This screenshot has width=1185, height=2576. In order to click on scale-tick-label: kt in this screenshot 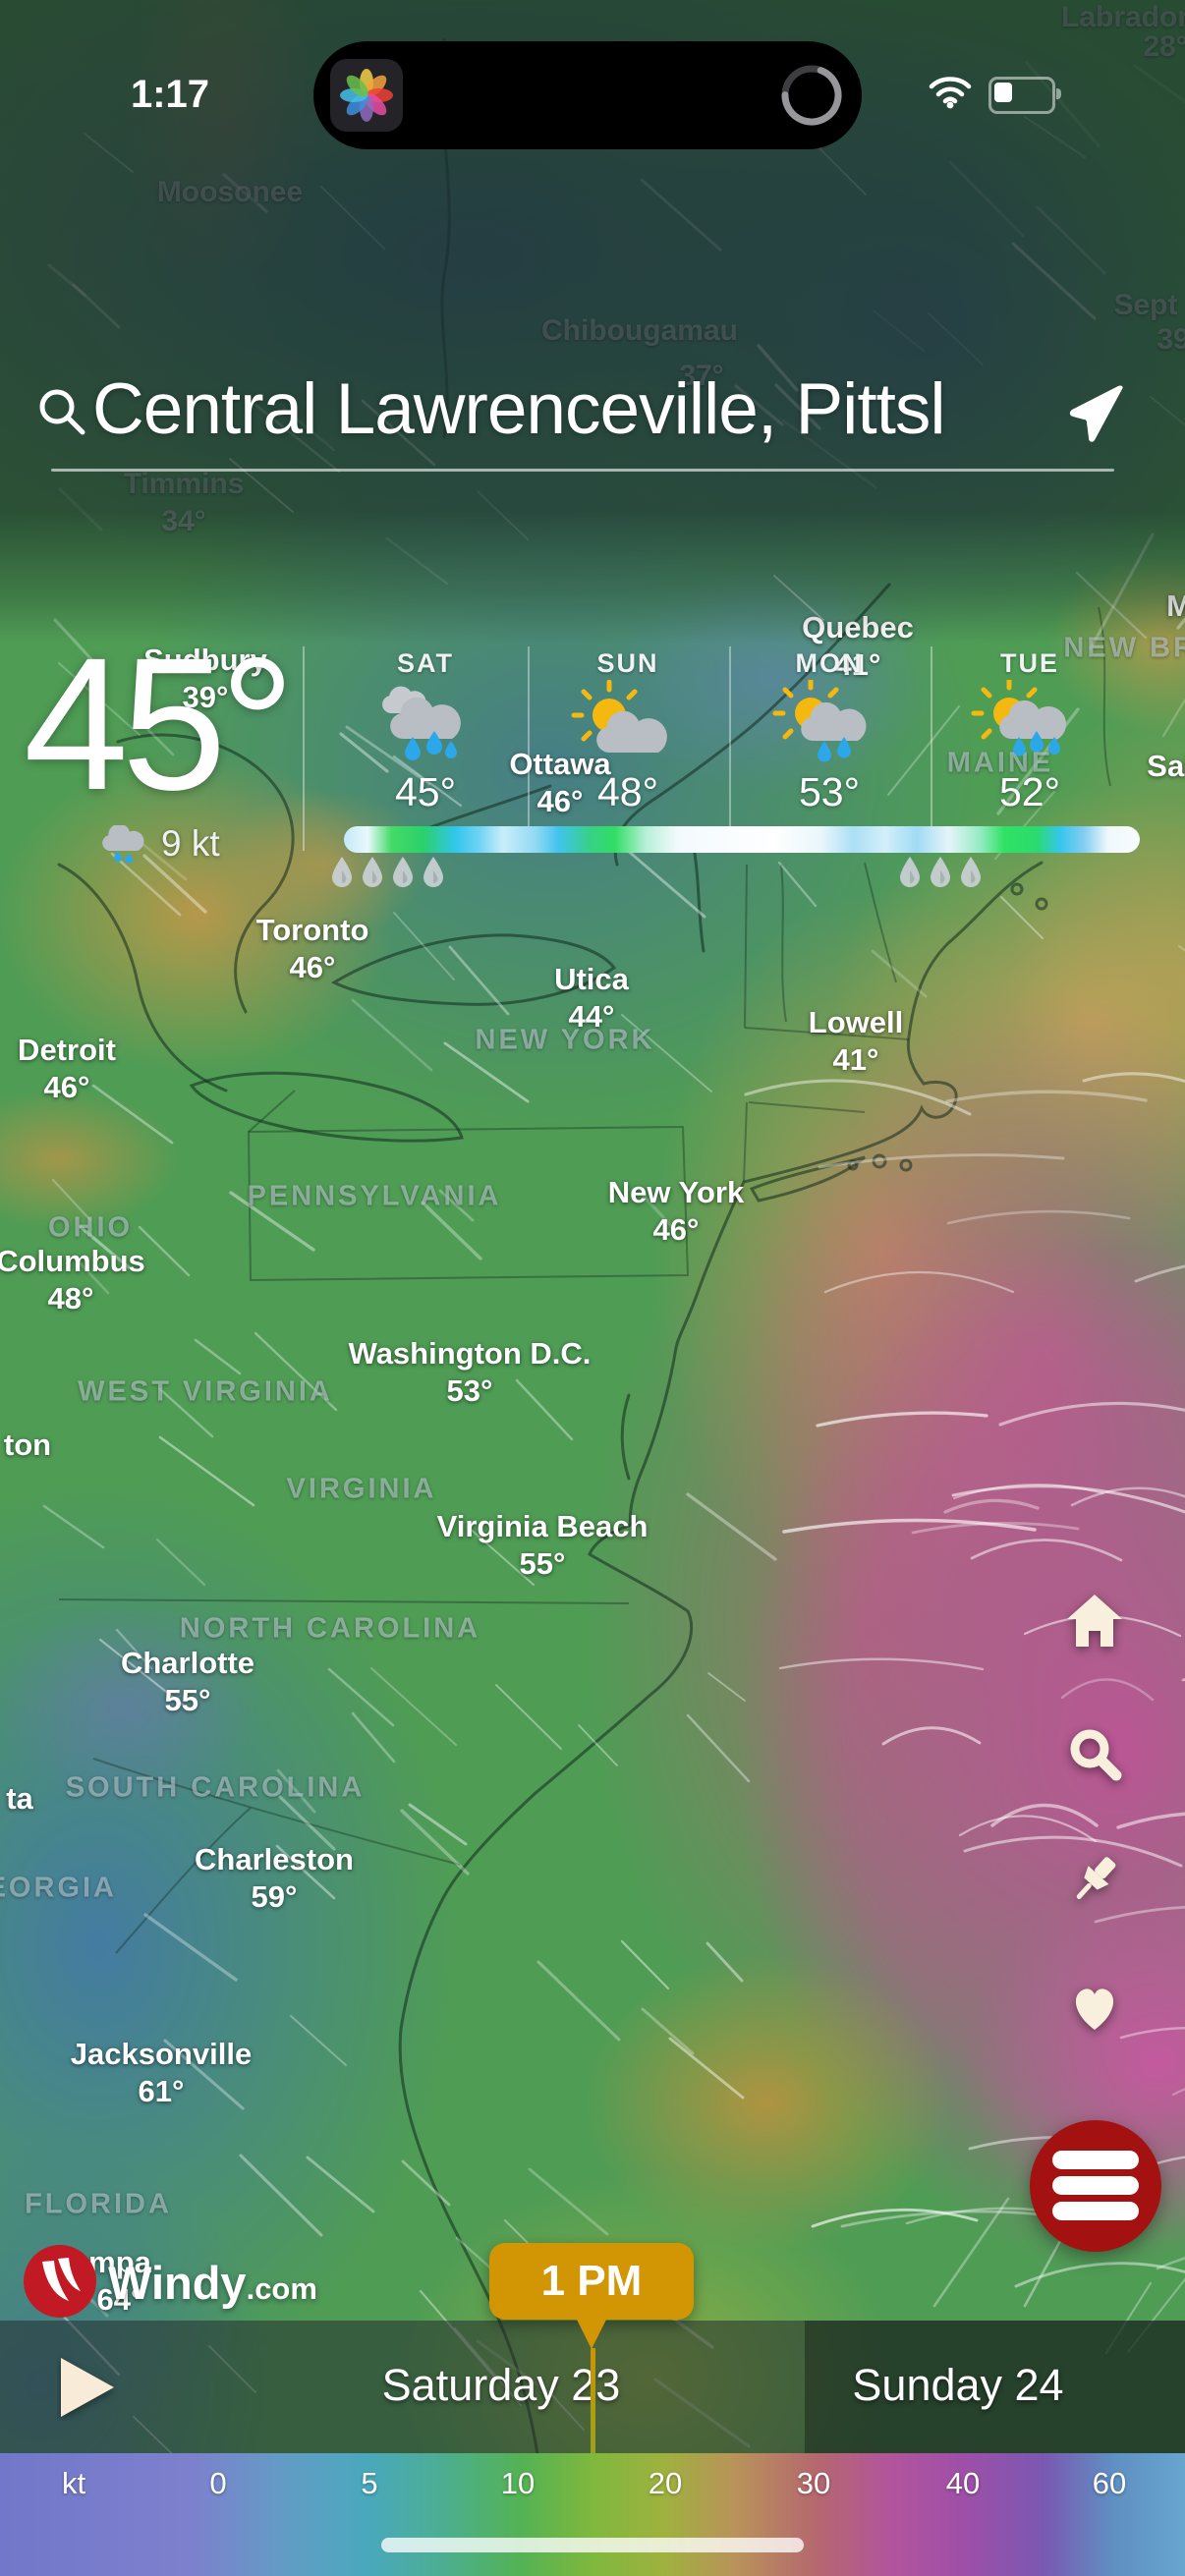, I will do `click(74, 2483)`.